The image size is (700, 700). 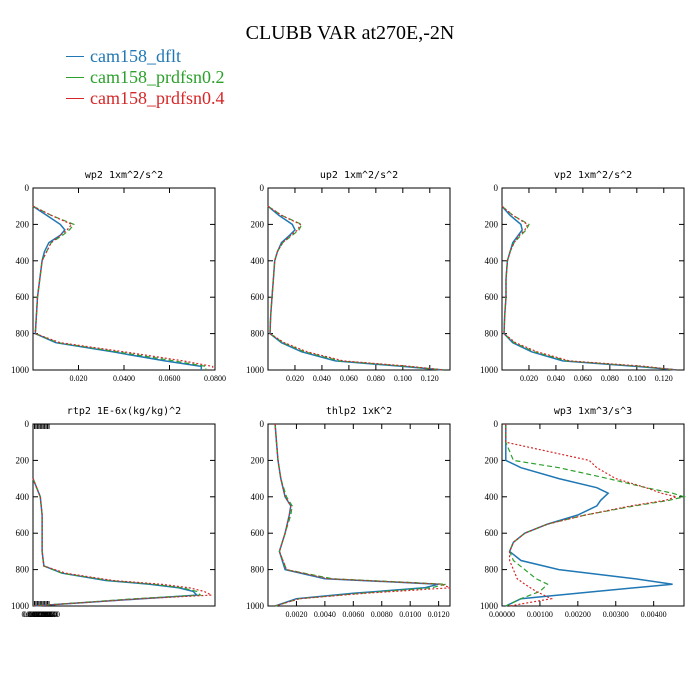 I want to click on x-tick-label: 0.0320, so click(x=45, y=614).